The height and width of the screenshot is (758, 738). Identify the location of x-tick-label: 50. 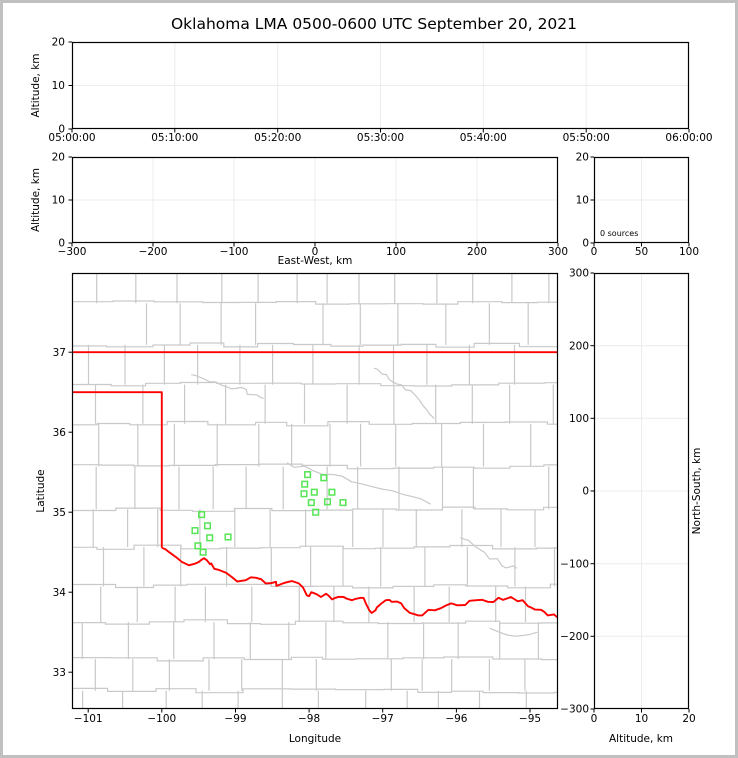
(641, 252).